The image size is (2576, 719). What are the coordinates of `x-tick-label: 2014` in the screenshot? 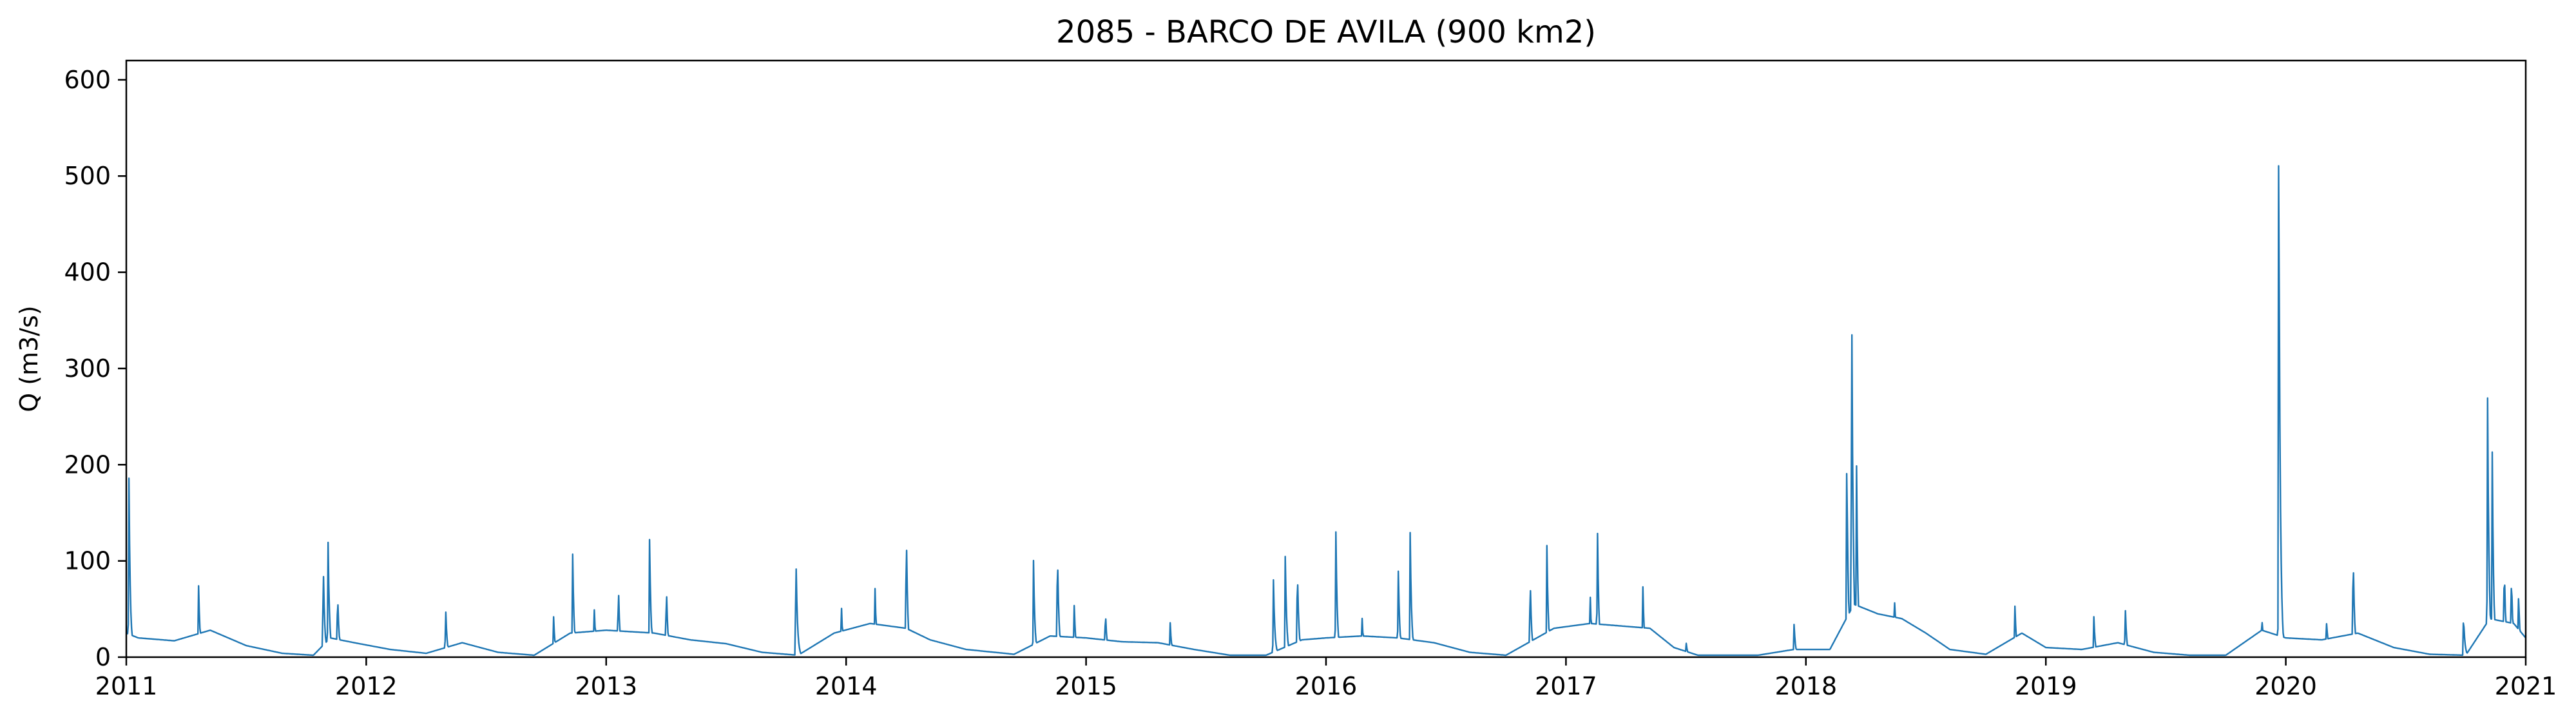 It's located at (847, 686).